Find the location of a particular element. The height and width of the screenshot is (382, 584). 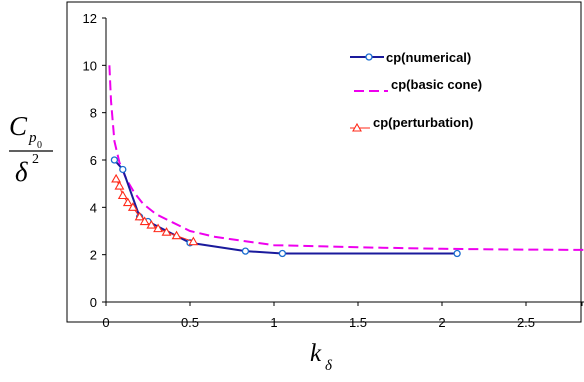

y-tick-label: 6 is located at coordinates (93, 160).